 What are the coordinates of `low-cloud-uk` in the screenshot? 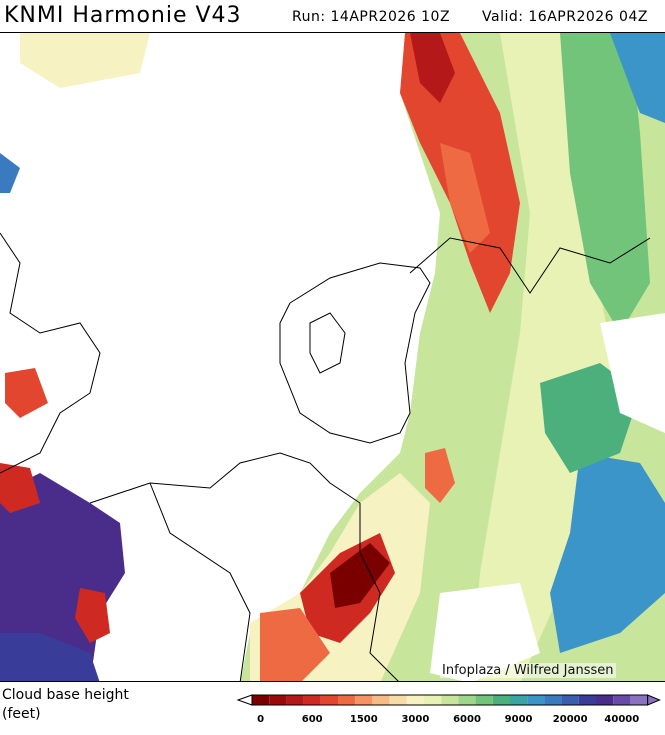 It's located at (26, 393).